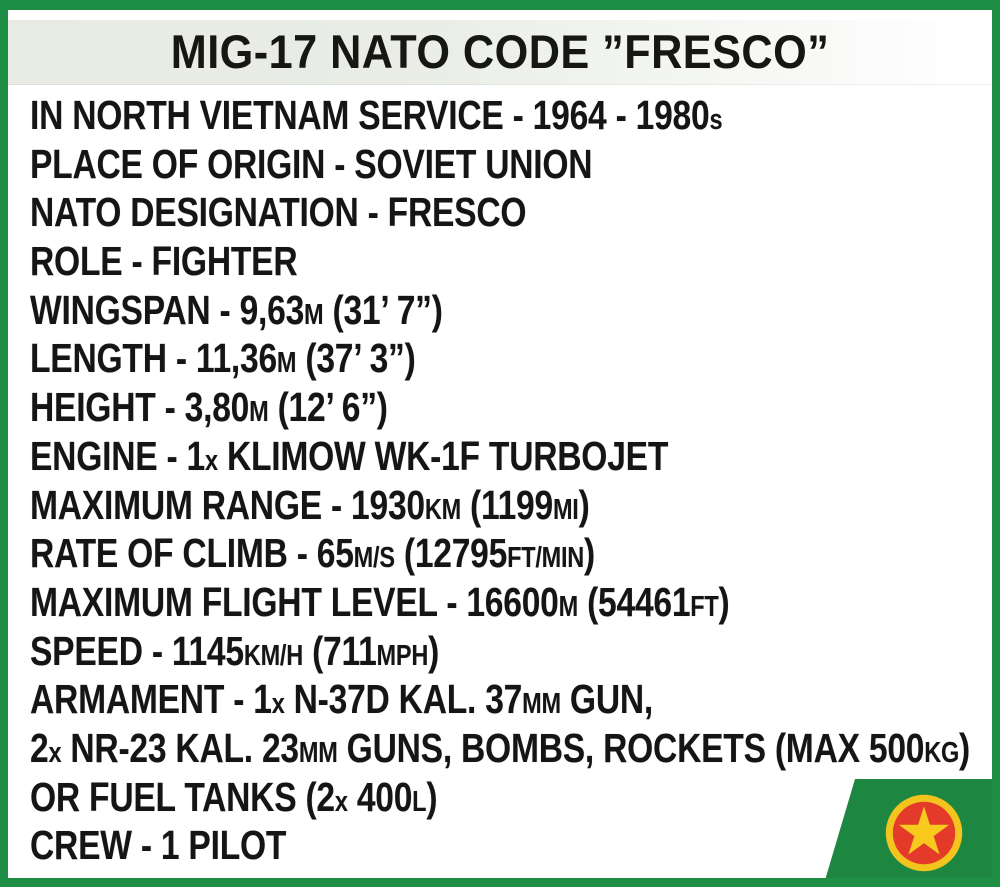  I want to click on spec-line: SPEED - 1145KM/H (711MPH), so click(235, 650).